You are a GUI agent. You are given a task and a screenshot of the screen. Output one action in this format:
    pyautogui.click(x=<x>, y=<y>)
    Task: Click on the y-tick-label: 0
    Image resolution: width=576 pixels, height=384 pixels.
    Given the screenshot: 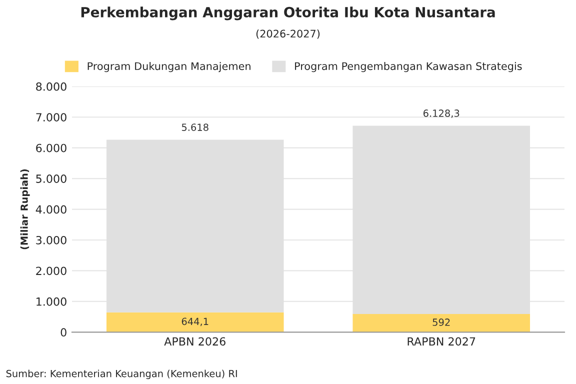 What is the action you would take?
    pyautogui.click(x=63, y=332)
    